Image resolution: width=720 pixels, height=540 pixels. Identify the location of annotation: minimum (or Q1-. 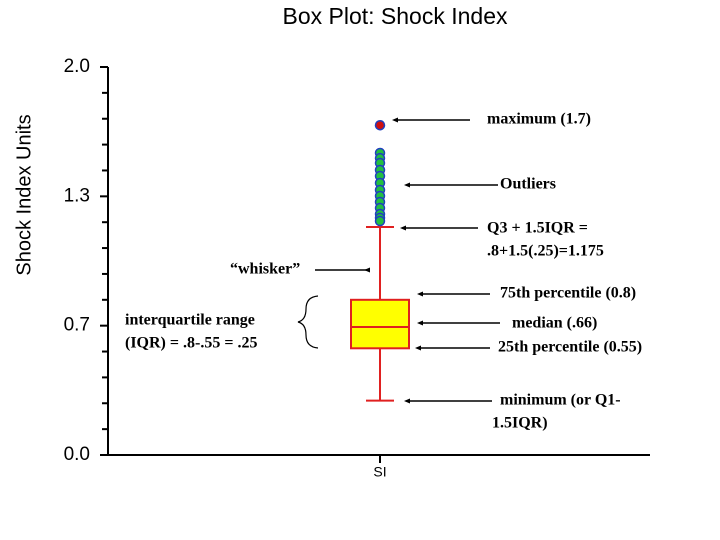
(560, 400).